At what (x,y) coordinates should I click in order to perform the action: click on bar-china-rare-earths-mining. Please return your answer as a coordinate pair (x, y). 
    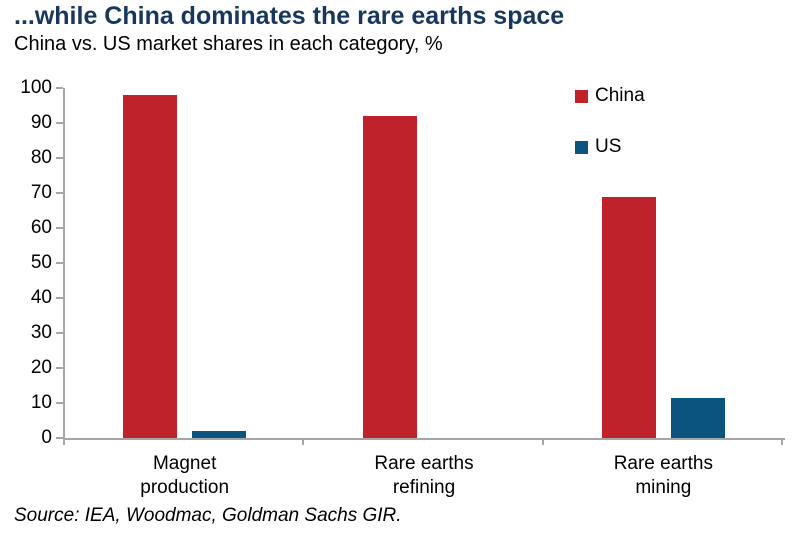
    Looking at the image, I should click on (628, 317).